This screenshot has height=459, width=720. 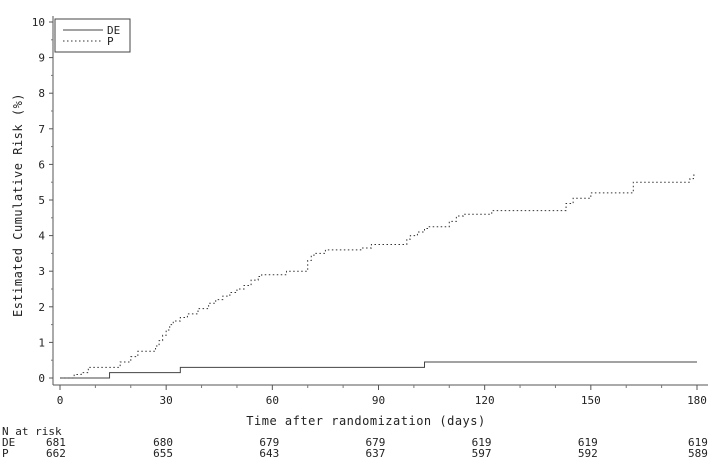 I want to click on y-tick-label: 0, so click(x=41, y=378).